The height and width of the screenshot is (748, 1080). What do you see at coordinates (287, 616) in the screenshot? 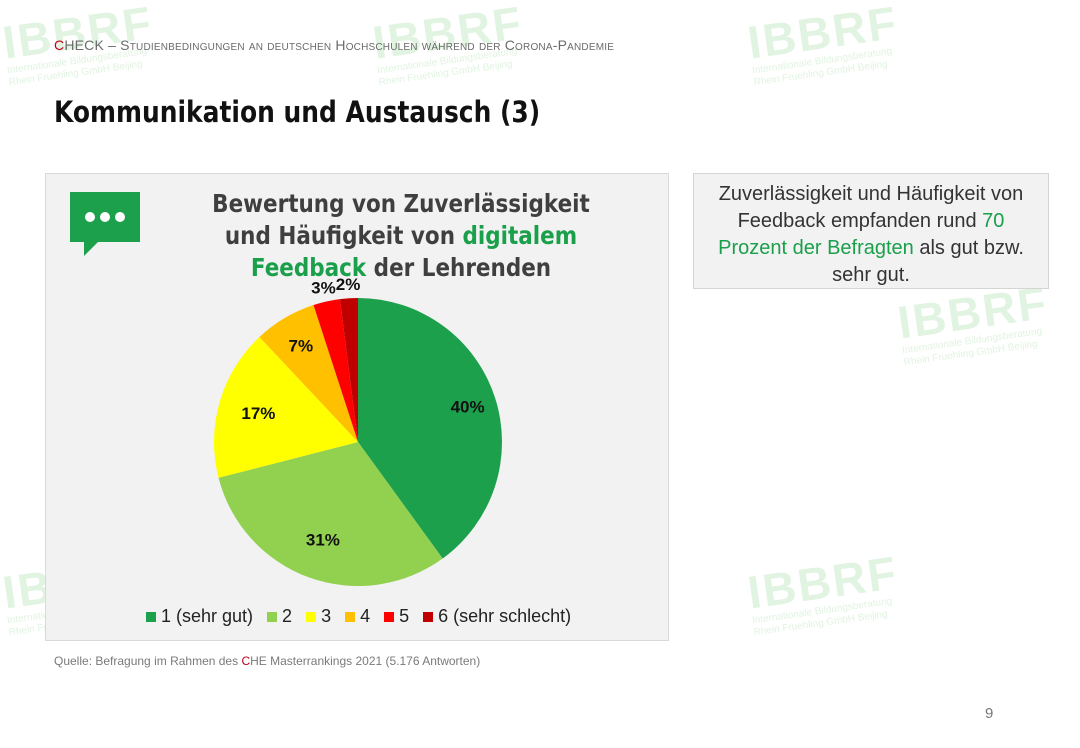
I see `legend-label: 2` at bounding box center [287, 616].